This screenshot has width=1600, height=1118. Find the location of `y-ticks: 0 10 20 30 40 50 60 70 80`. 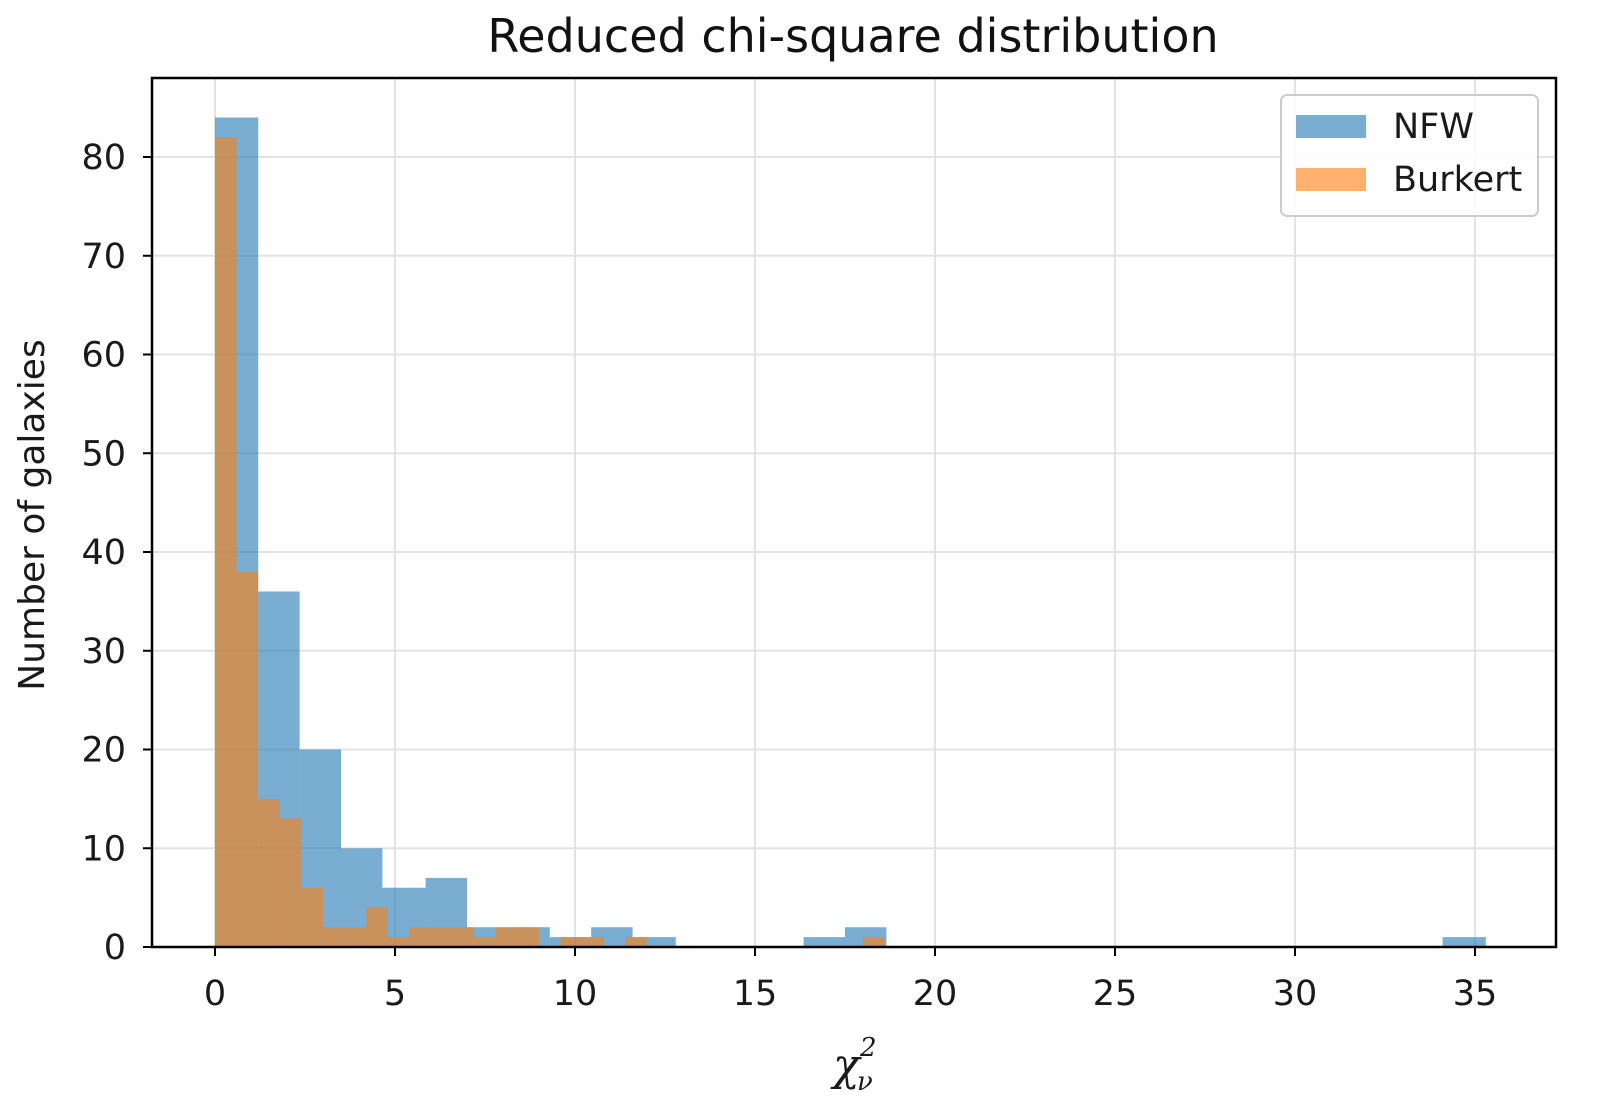

y-ticks: 0 10 20 30 40 50 60 70 80 is located at coordinates (116, 553).